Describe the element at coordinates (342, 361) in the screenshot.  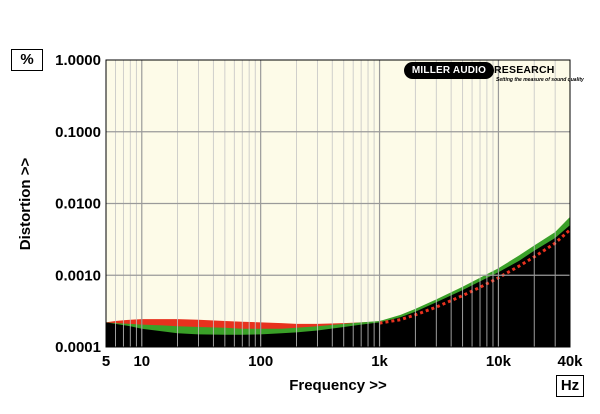
I see `x-tick-labels: 5 10 100 1k 10k 40k` at that location.